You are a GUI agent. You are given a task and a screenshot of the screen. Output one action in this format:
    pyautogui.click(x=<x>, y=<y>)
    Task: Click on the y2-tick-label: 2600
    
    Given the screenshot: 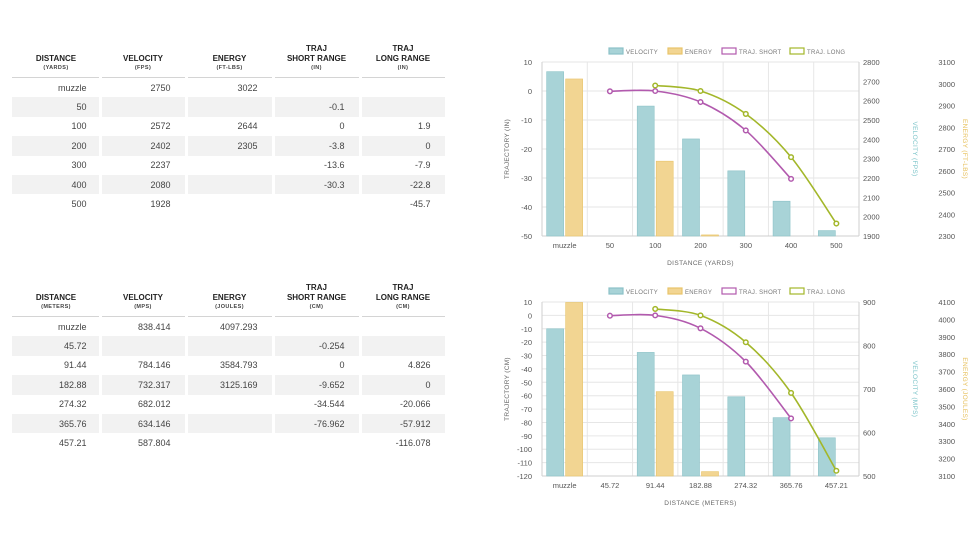 What is the action you would take?
    pyautogui.click(x=871, y=101)
    